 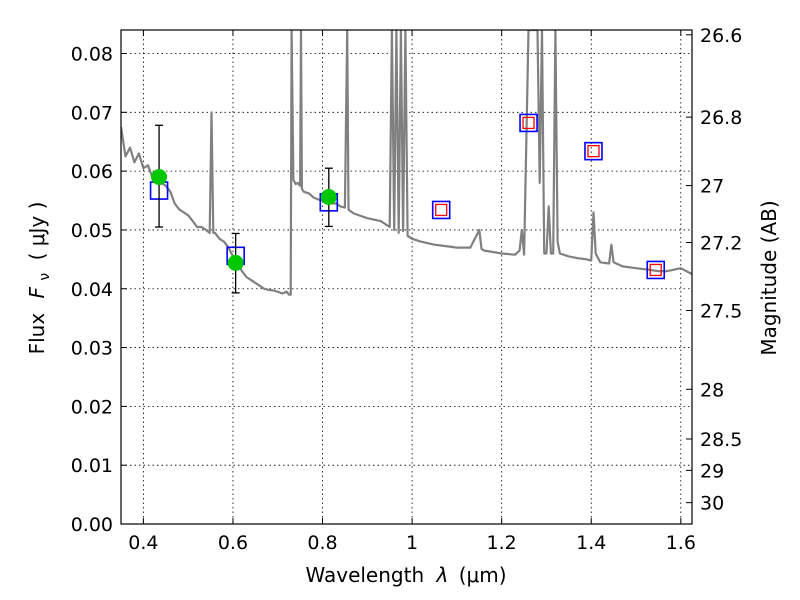 I want to click on y-tick-label: 0.01, so click(x=92, y=466).